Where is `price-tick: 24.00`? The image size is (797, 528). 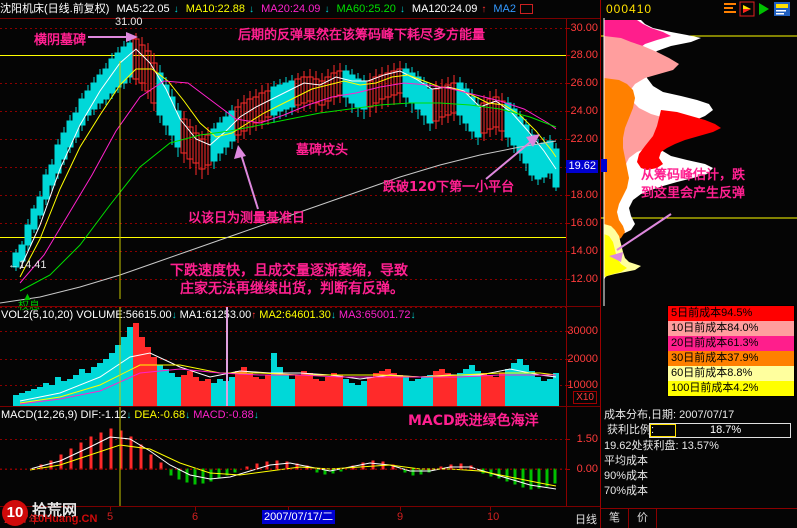 price-tick: 24.00 is located at coordinates (584, 111).